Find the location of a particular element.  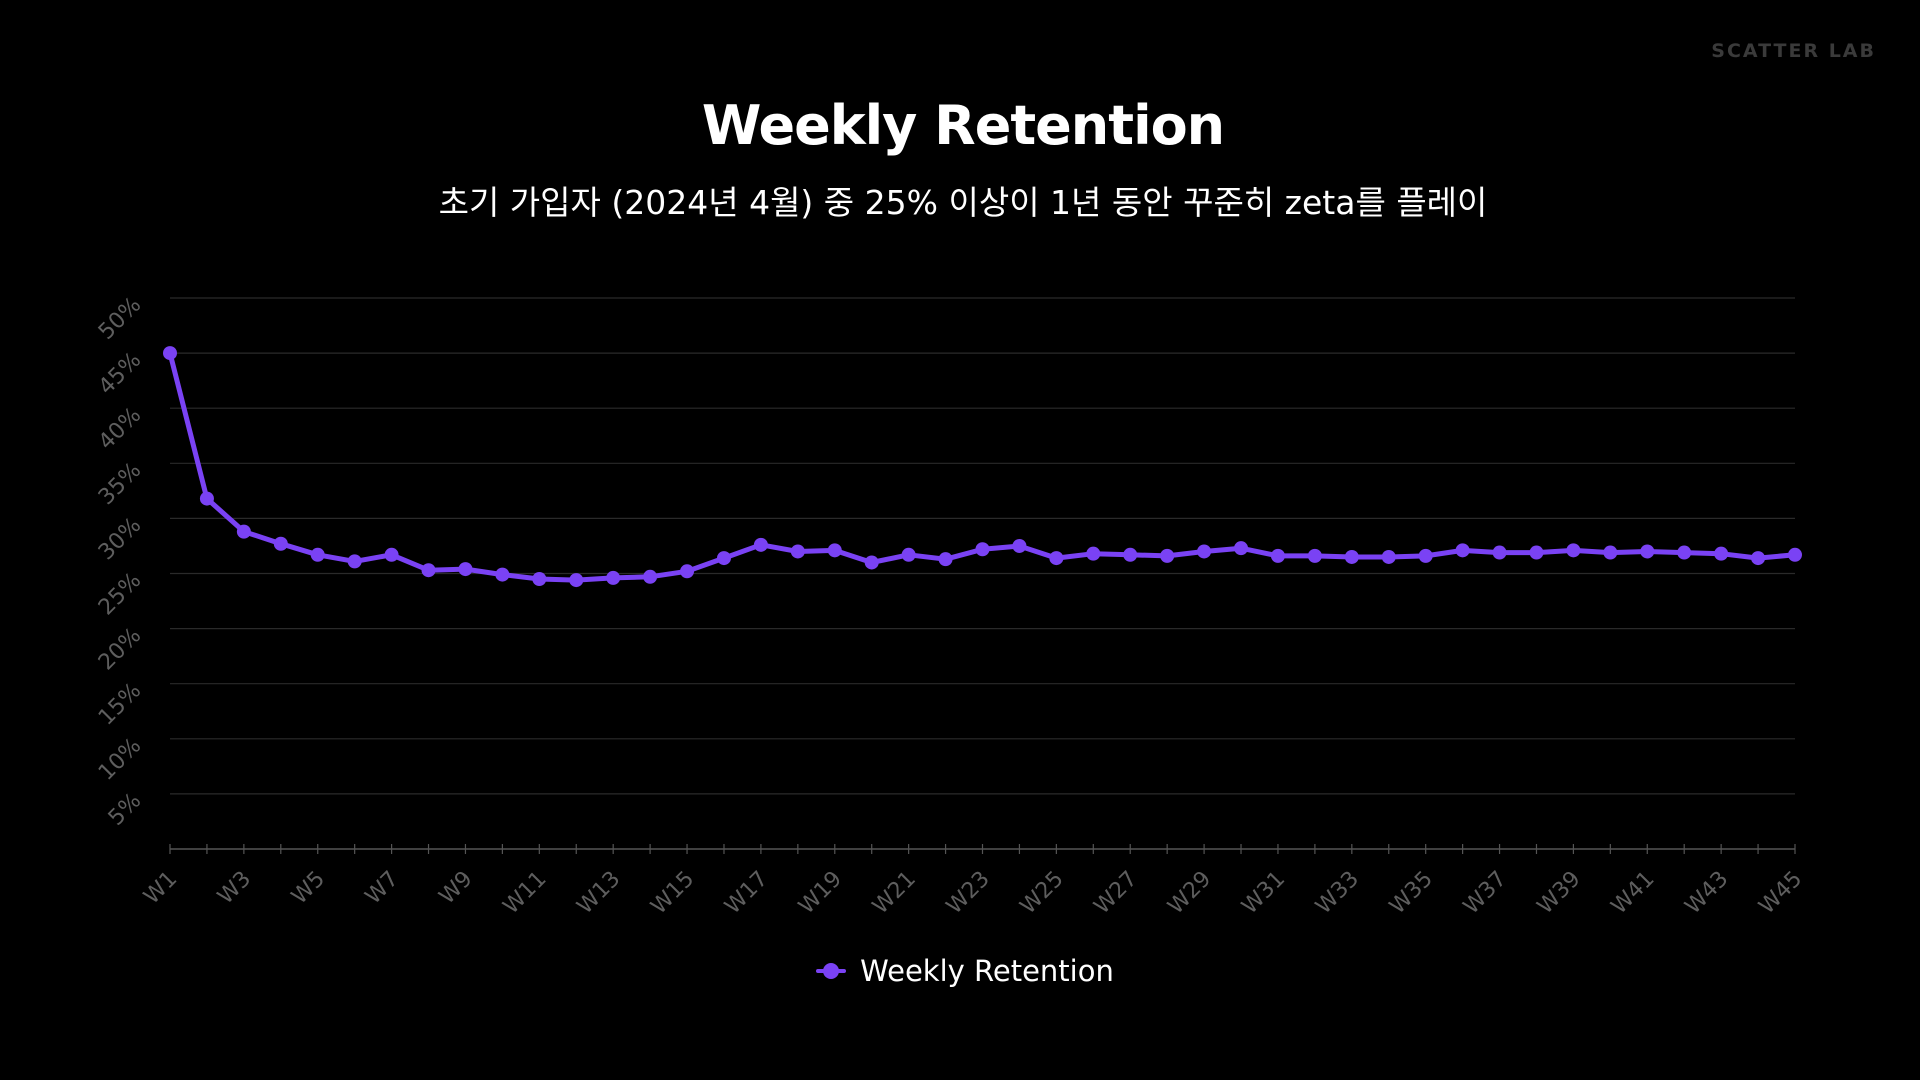

x-tick-label: W3 is located at coordinates (234, 888).